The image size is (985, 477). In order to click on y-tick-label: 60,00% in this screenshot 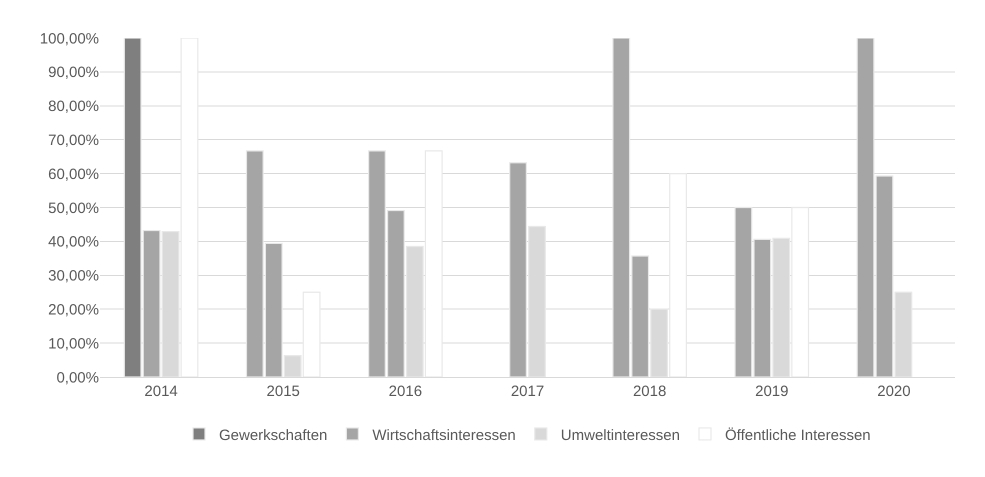, I will do `click(73, 174)`.